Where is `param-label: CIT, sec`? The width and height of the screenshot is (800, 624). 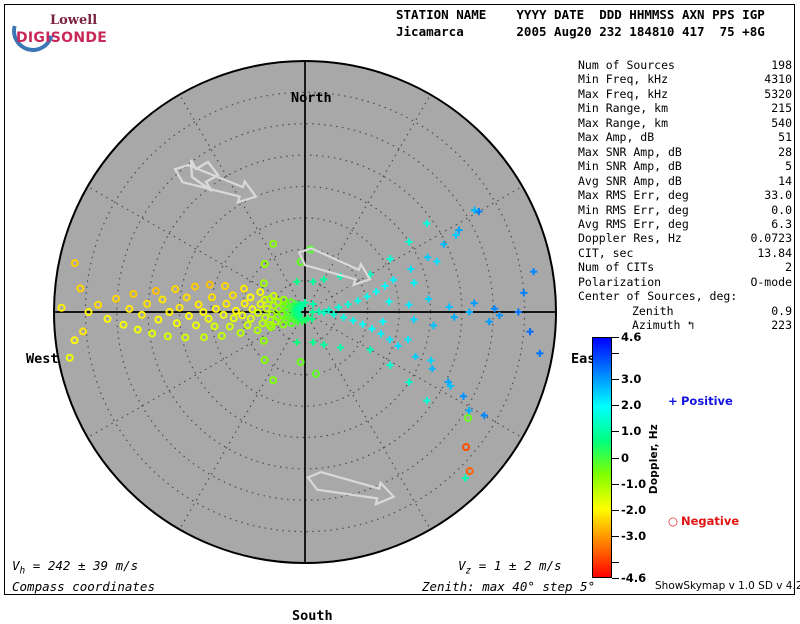 param-label: CIT, sec is located at coordinates (606, 252).